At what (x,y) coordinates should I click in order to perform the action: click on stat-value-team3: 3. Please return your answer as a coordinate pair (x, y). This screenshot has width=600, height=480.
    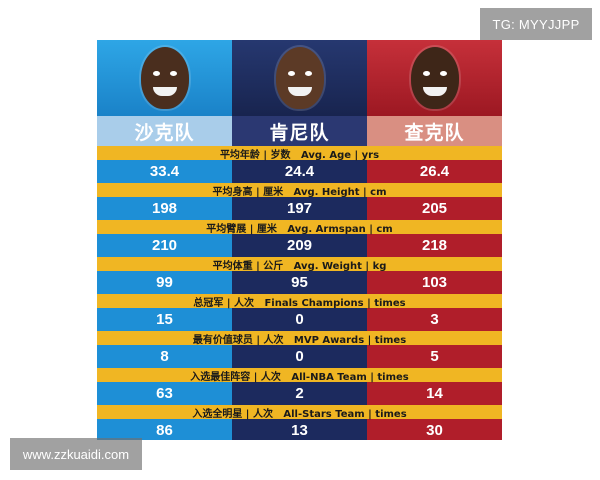
    Looking at the image, I should click on (434, 319).